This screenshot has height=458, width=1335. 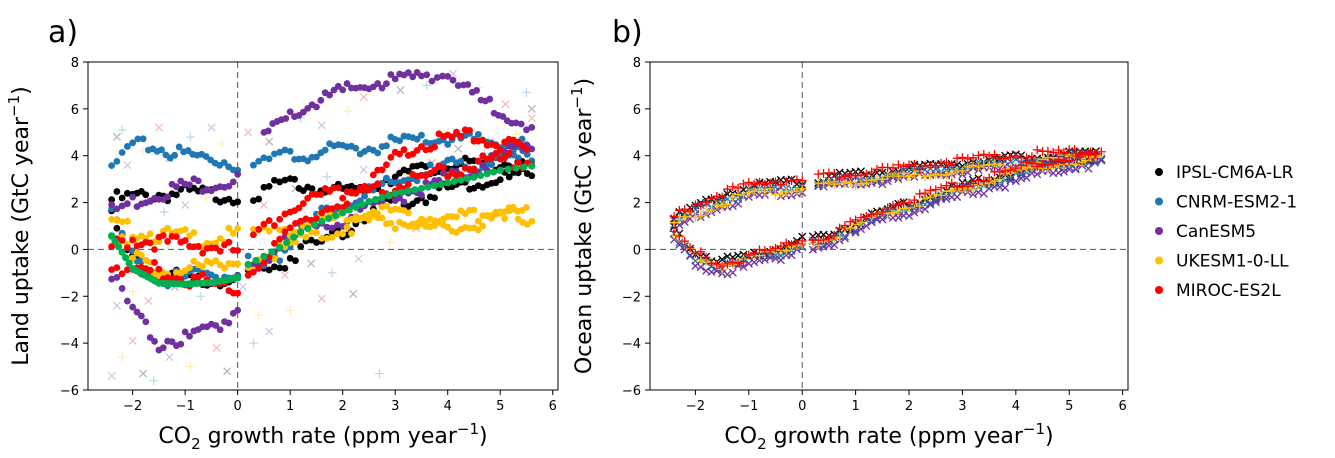 I want to click on x-tick-label: 6, so click(x=1123, y=406).